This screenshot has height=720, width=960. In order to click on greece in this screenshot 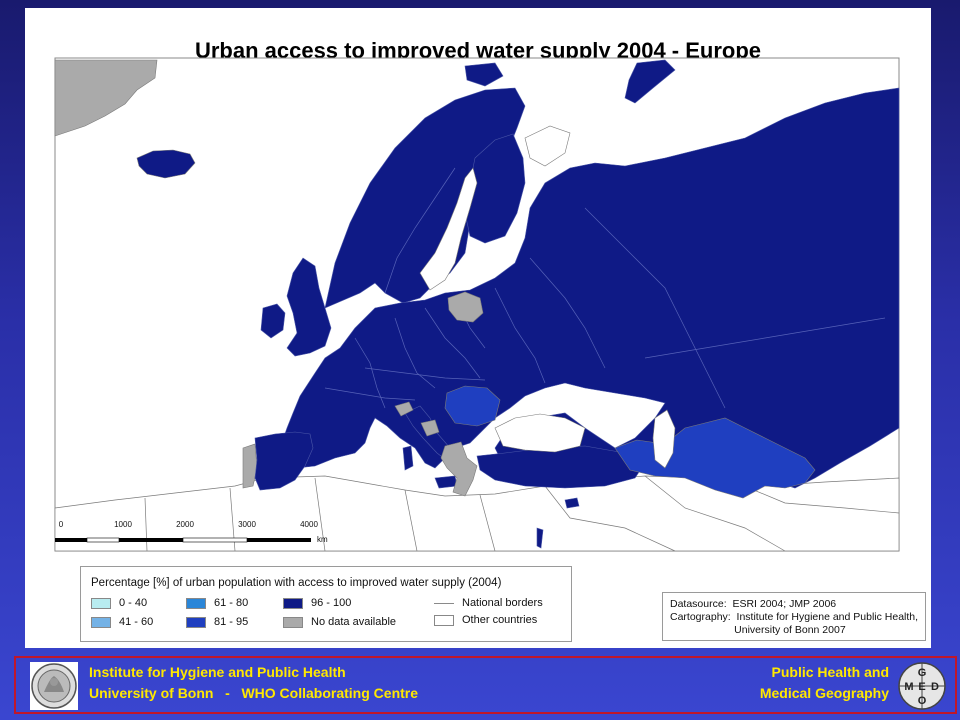, I will do `click(459, 469)`.